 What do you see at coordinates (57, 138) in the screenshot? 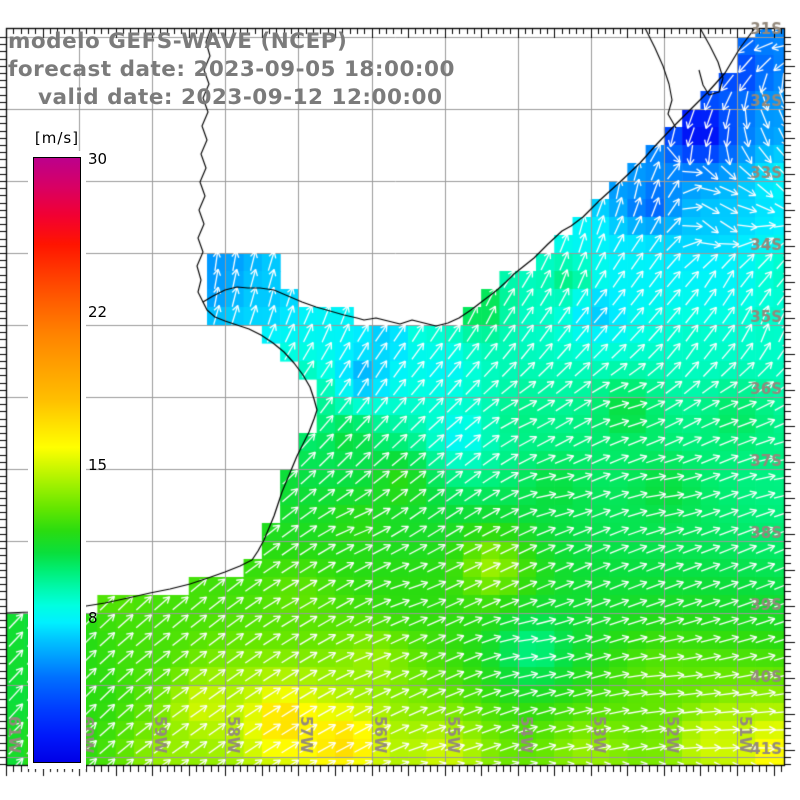
I see `colorbar-unit-label: [m/s]` at bounding box center [57, 138].